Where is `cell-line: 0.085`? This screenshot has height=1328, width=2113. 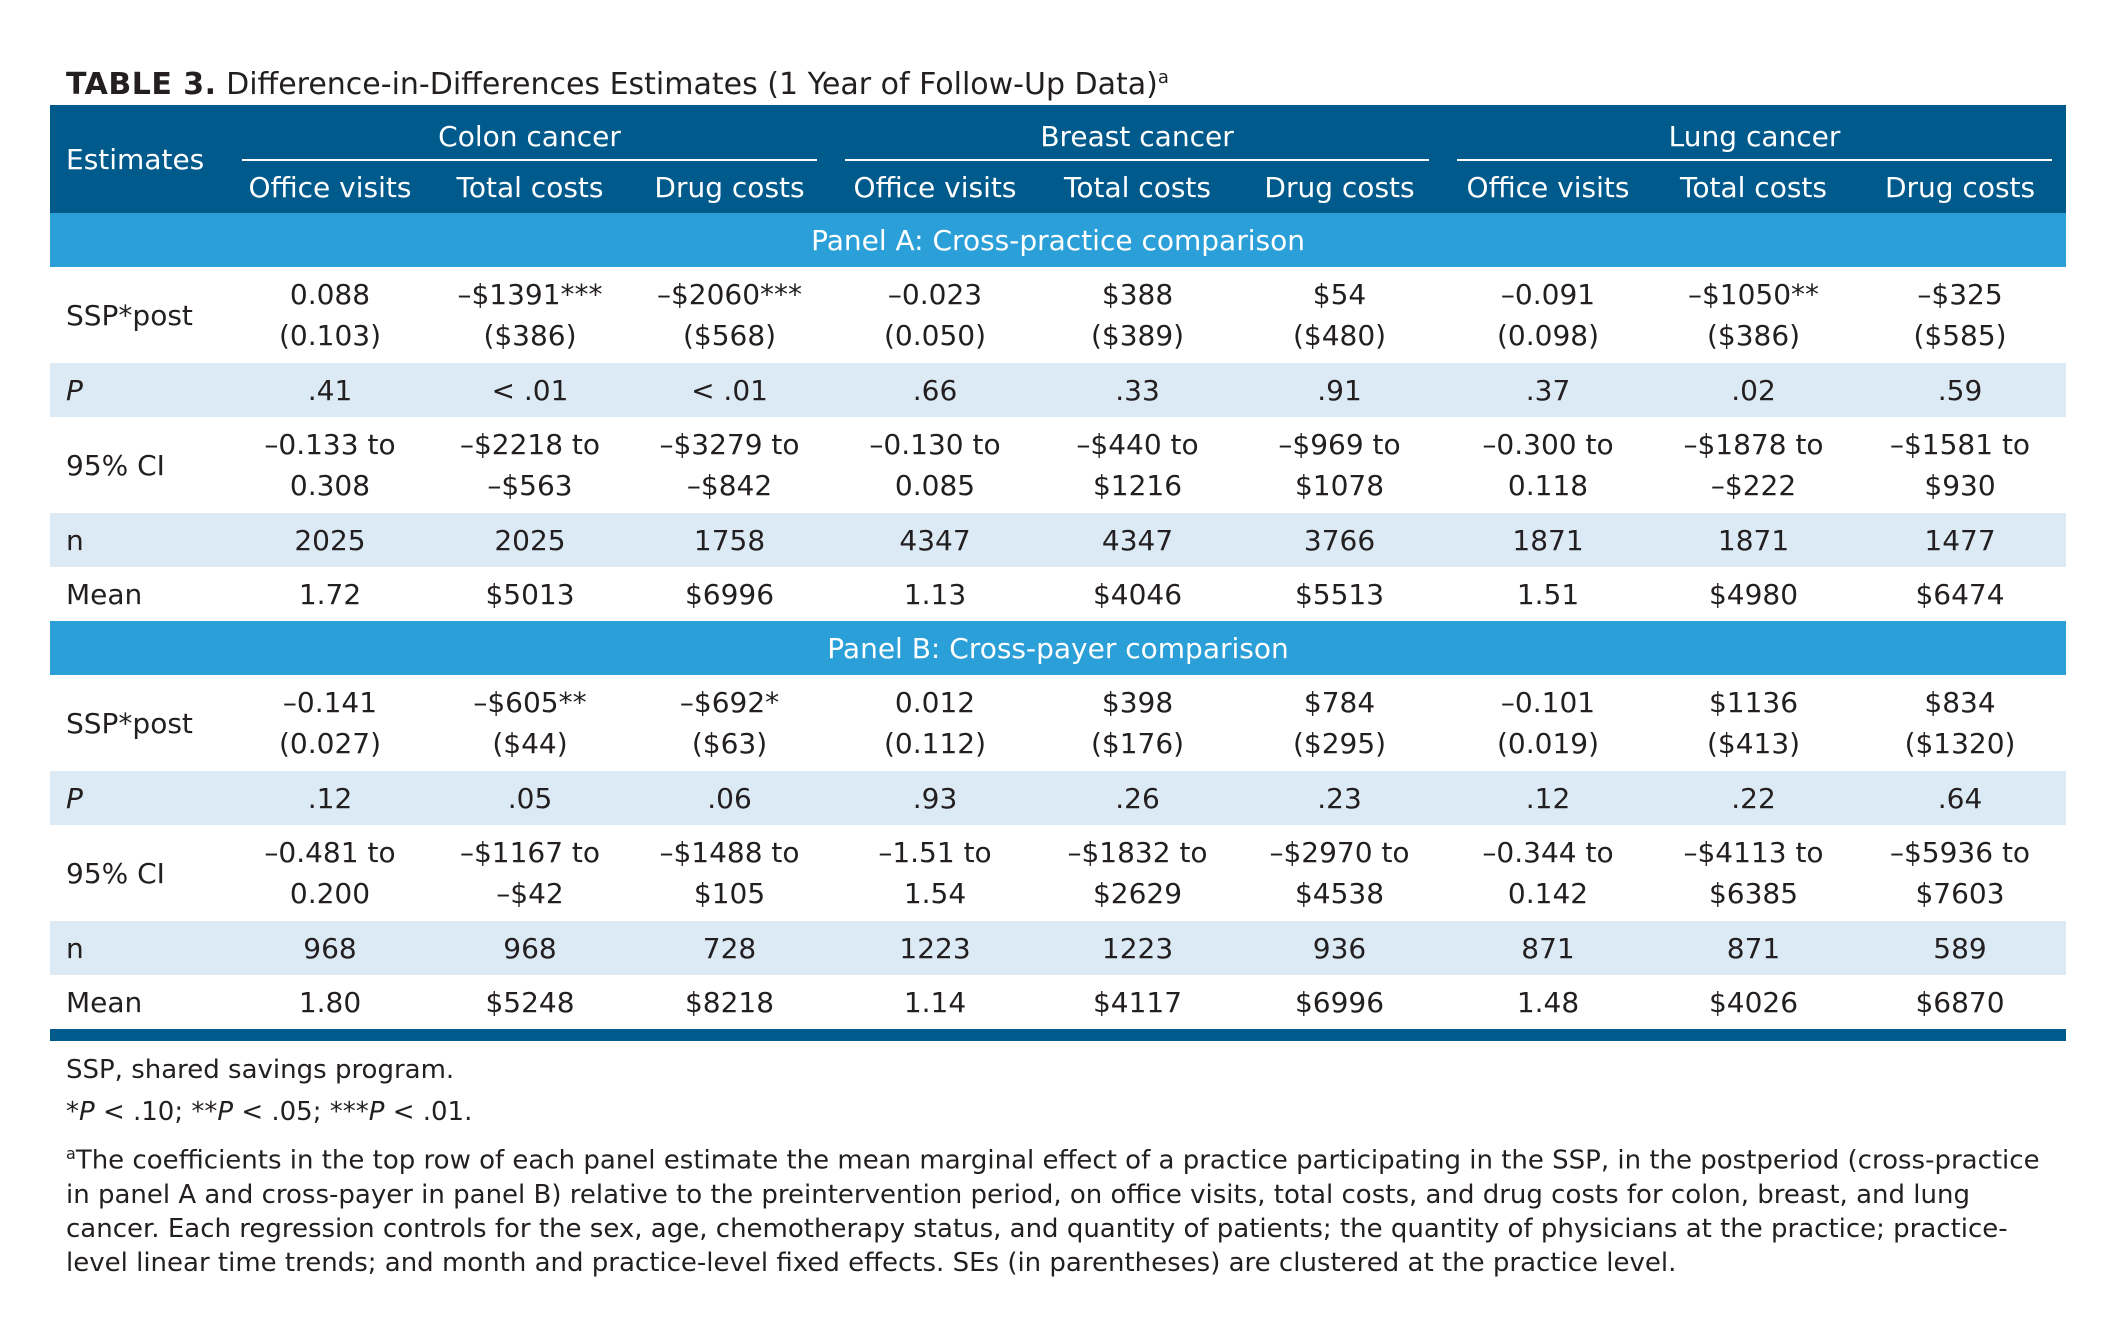
cell-line: 0.085 is located at coordinates (935, 485).